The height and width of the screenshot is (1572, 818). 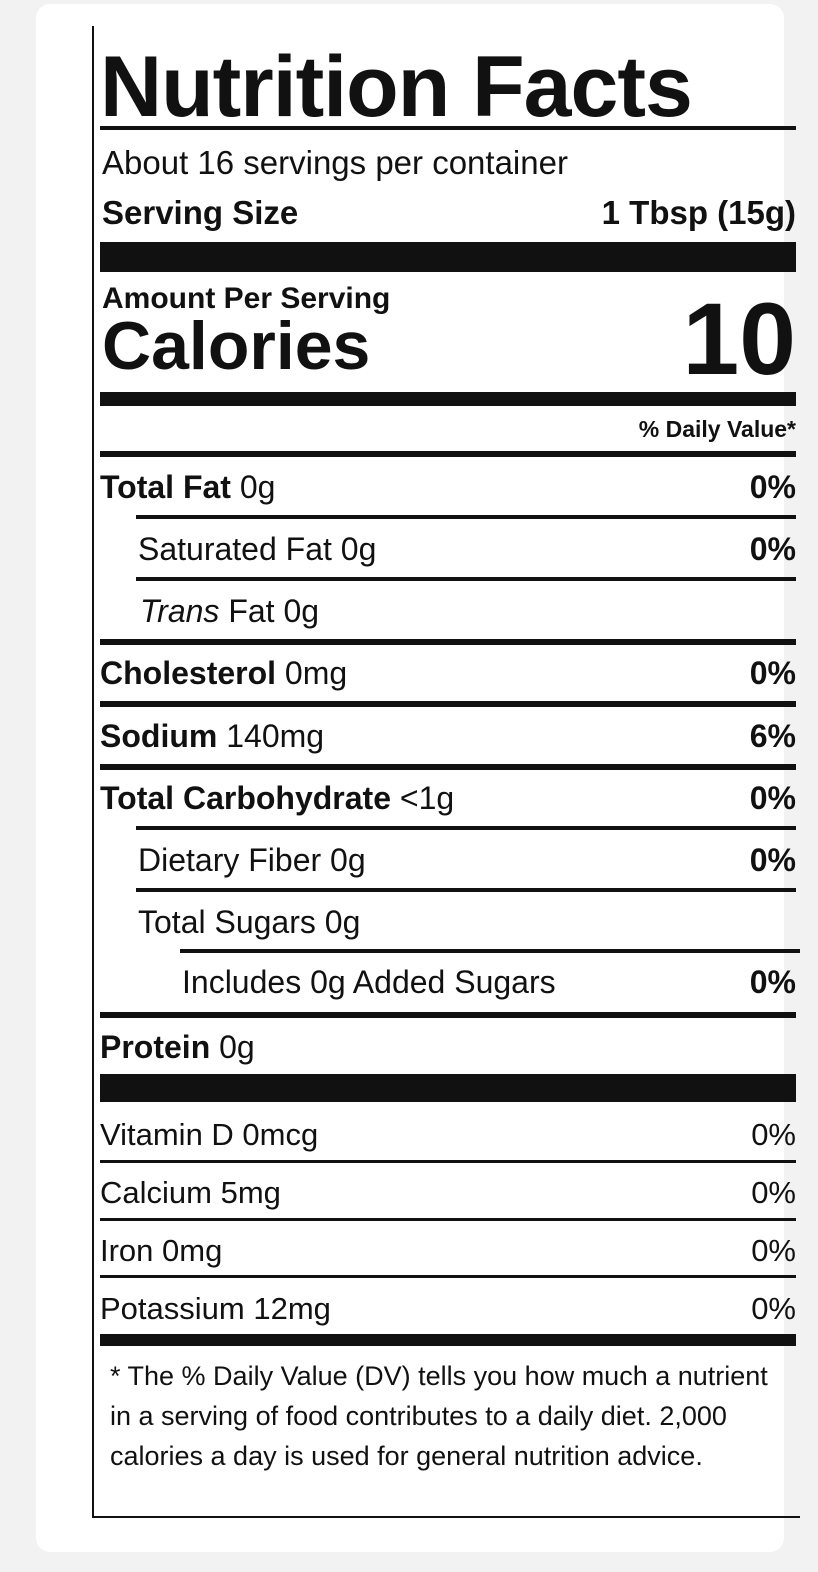 I want to click on calories-label: Calories, so click(x=236, y=346).